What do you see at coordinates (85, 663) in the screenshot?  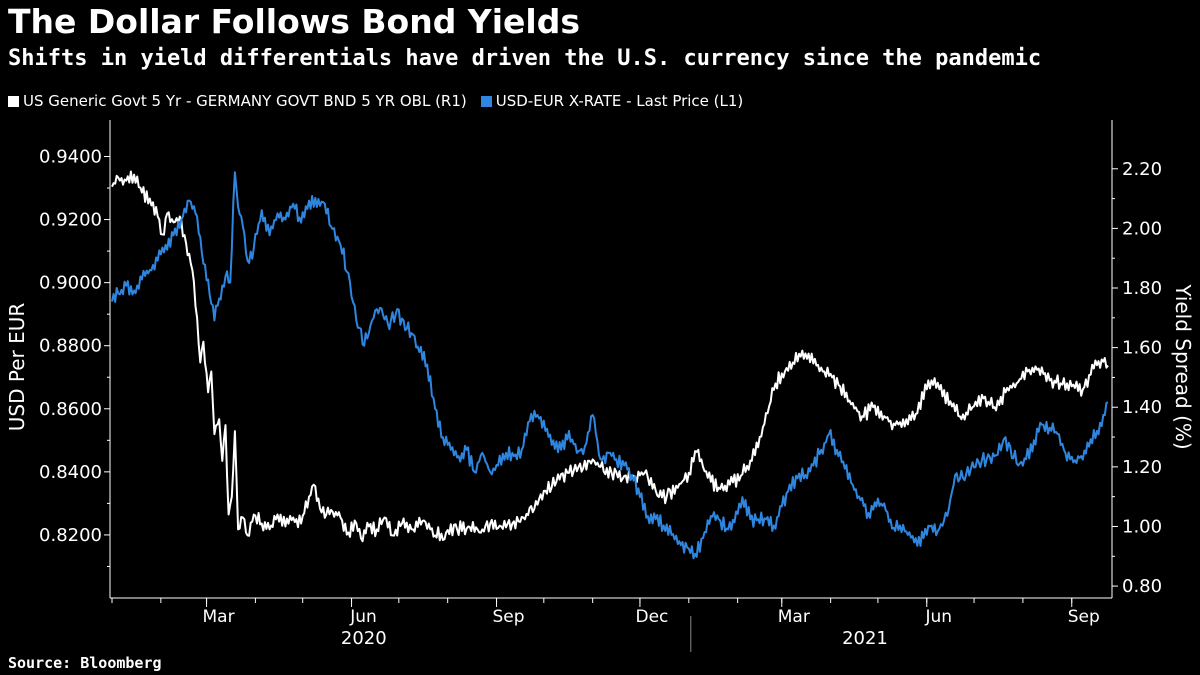 I see `source-note: Source: Bloomberg` at bounding box center [85, 663].